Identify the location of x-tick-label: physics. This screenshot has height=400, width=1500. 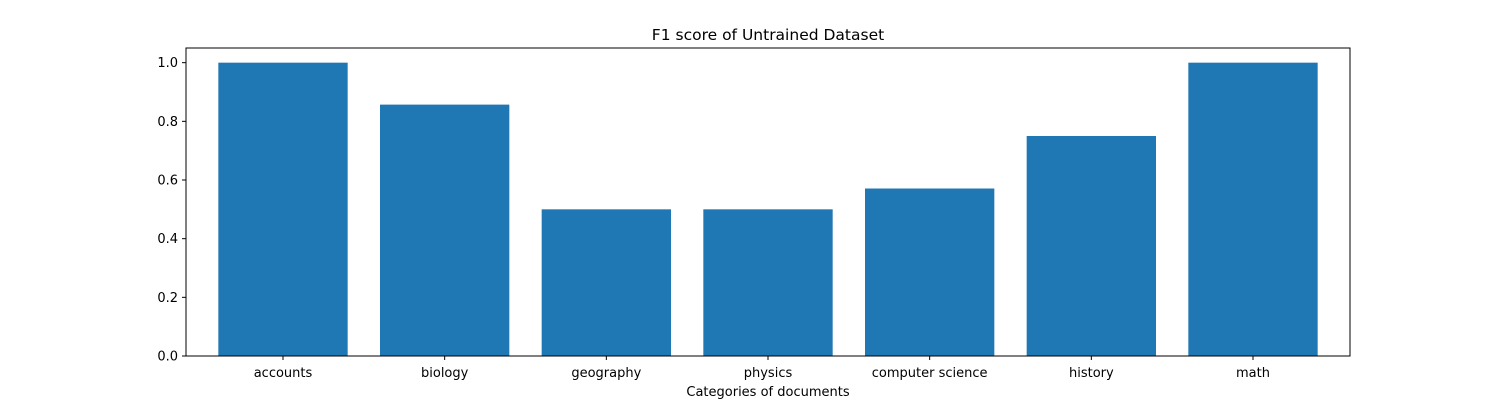
(768, 373).